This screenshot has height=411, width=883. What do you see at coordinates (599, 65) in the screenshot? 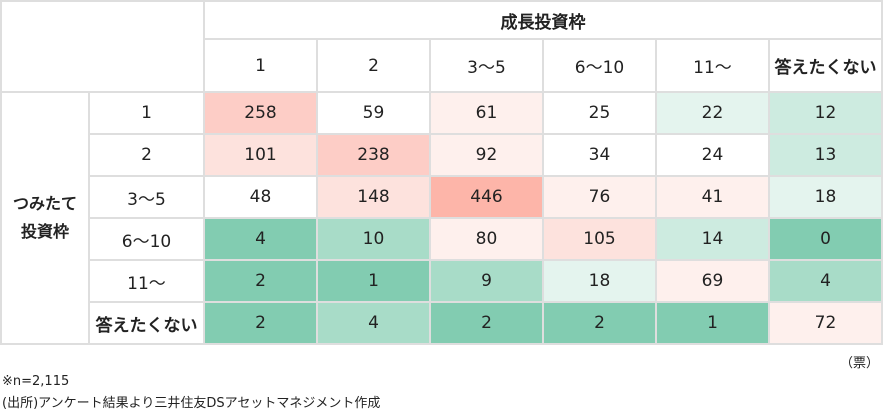
I see `column-header: 6〜10` at bounding box center [599, 65].